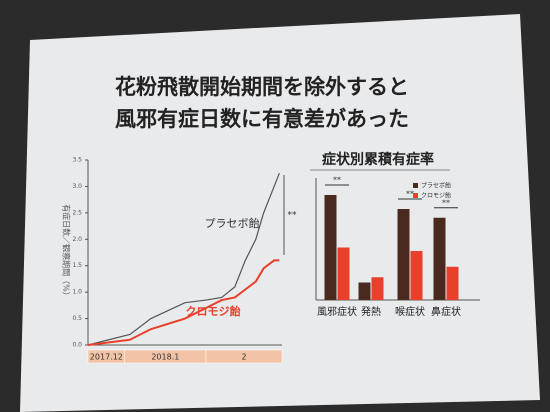  Describe the element at coordinates (106, 357) in the screenshot. I see `period-label: 2017.12` at that location.